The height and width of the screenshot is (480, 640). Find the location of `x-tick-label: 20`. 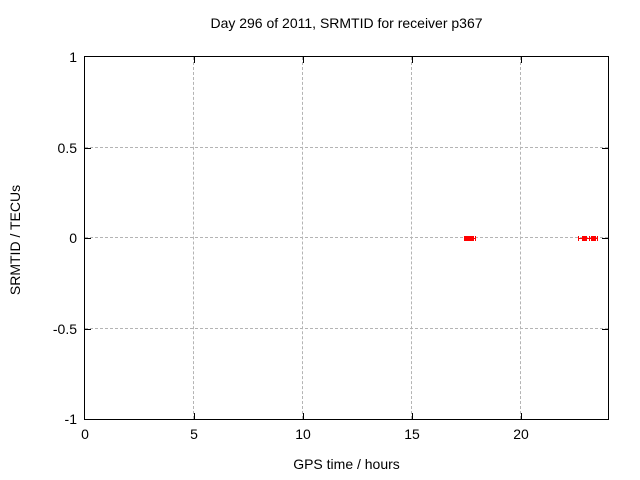

x-tick-label: 20 is located at coordinates (521, 434).